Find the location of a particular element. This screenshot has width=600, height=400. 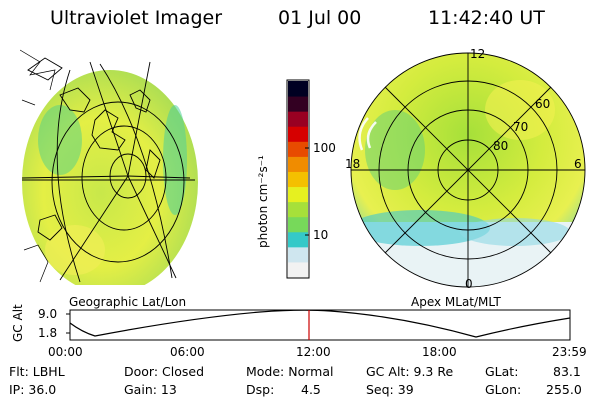

glat-label: GLat: is located at coordinates (502, 371).